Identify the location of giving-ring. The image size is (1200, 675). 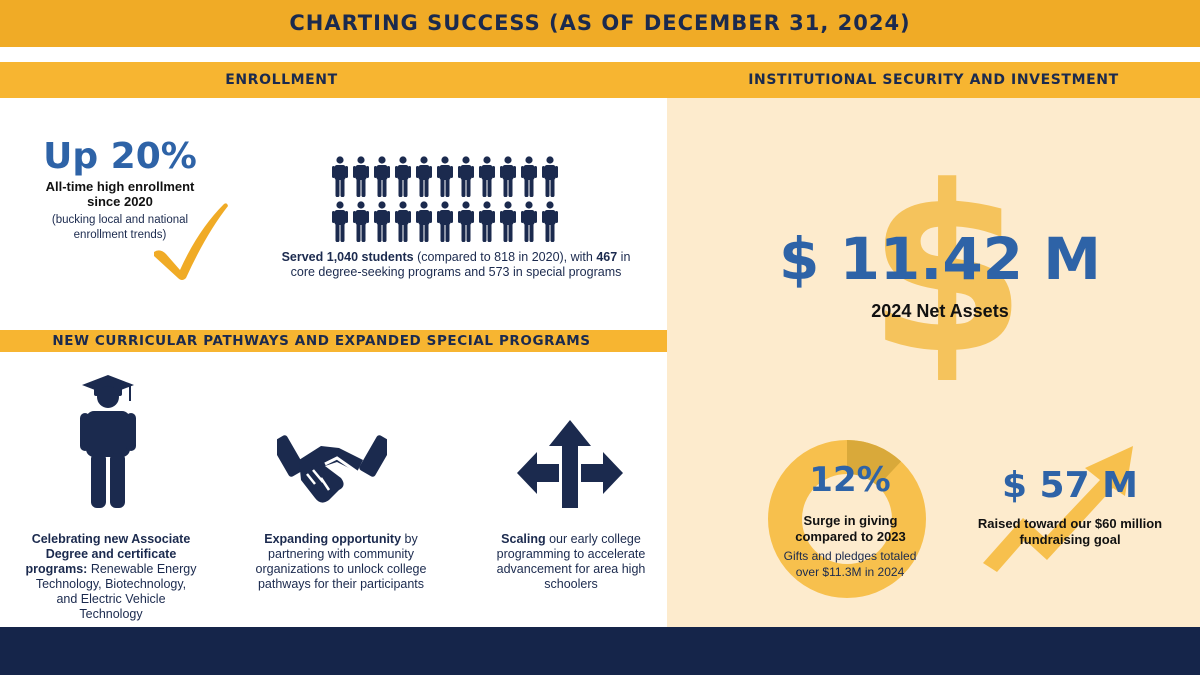
(847, 519).